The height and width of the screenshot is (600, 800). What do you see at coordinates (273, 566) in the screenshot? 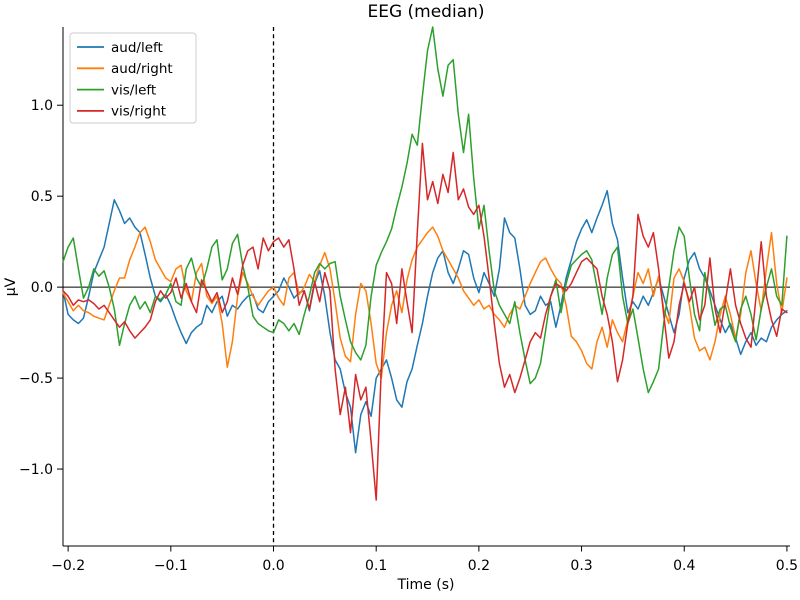
I see `x-tick-label: 0.0` at bounding box center [273, 566].